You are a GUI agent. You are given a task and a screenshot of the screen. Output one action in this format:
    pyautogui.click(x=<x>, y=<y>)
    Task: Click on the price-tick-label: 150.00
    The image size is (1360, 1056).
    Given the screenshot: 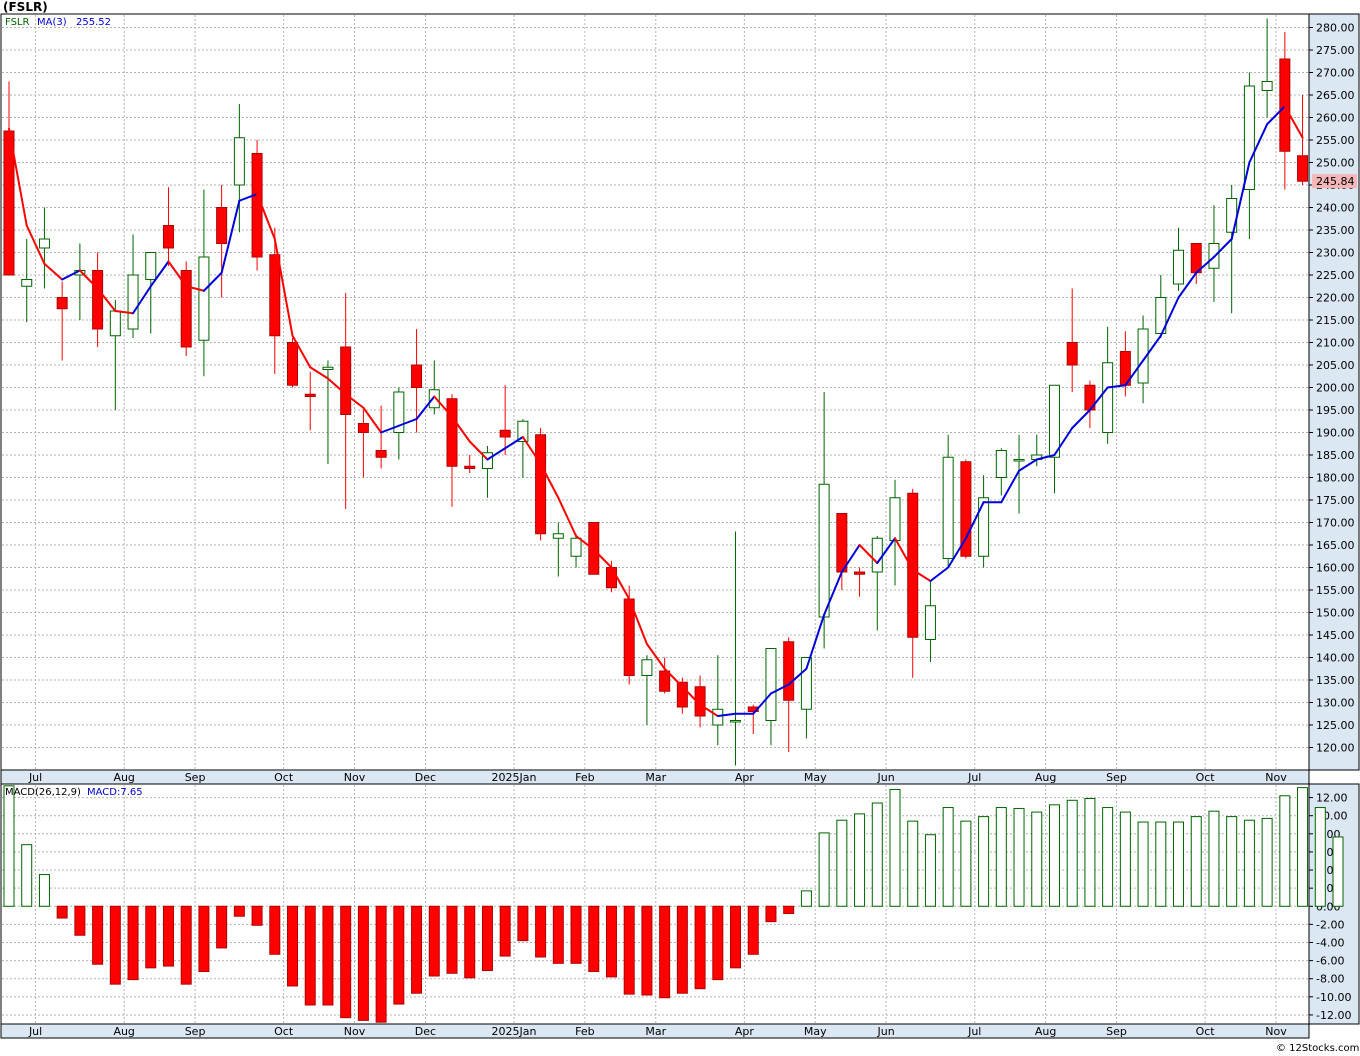 What is the action you would take?
    pyautogui.click(x=1335, y=613)
    